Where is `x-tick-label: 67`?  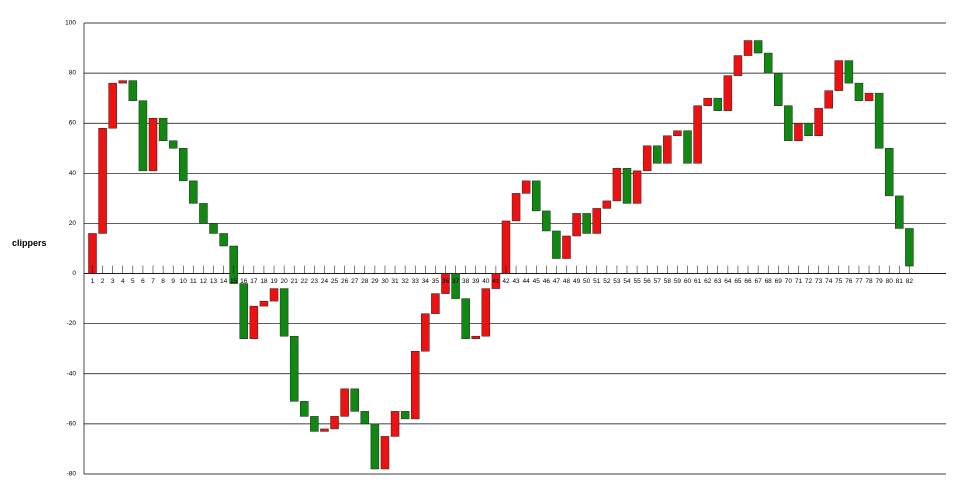 x-tick-label: 67 is located at coordinates (758, 281).